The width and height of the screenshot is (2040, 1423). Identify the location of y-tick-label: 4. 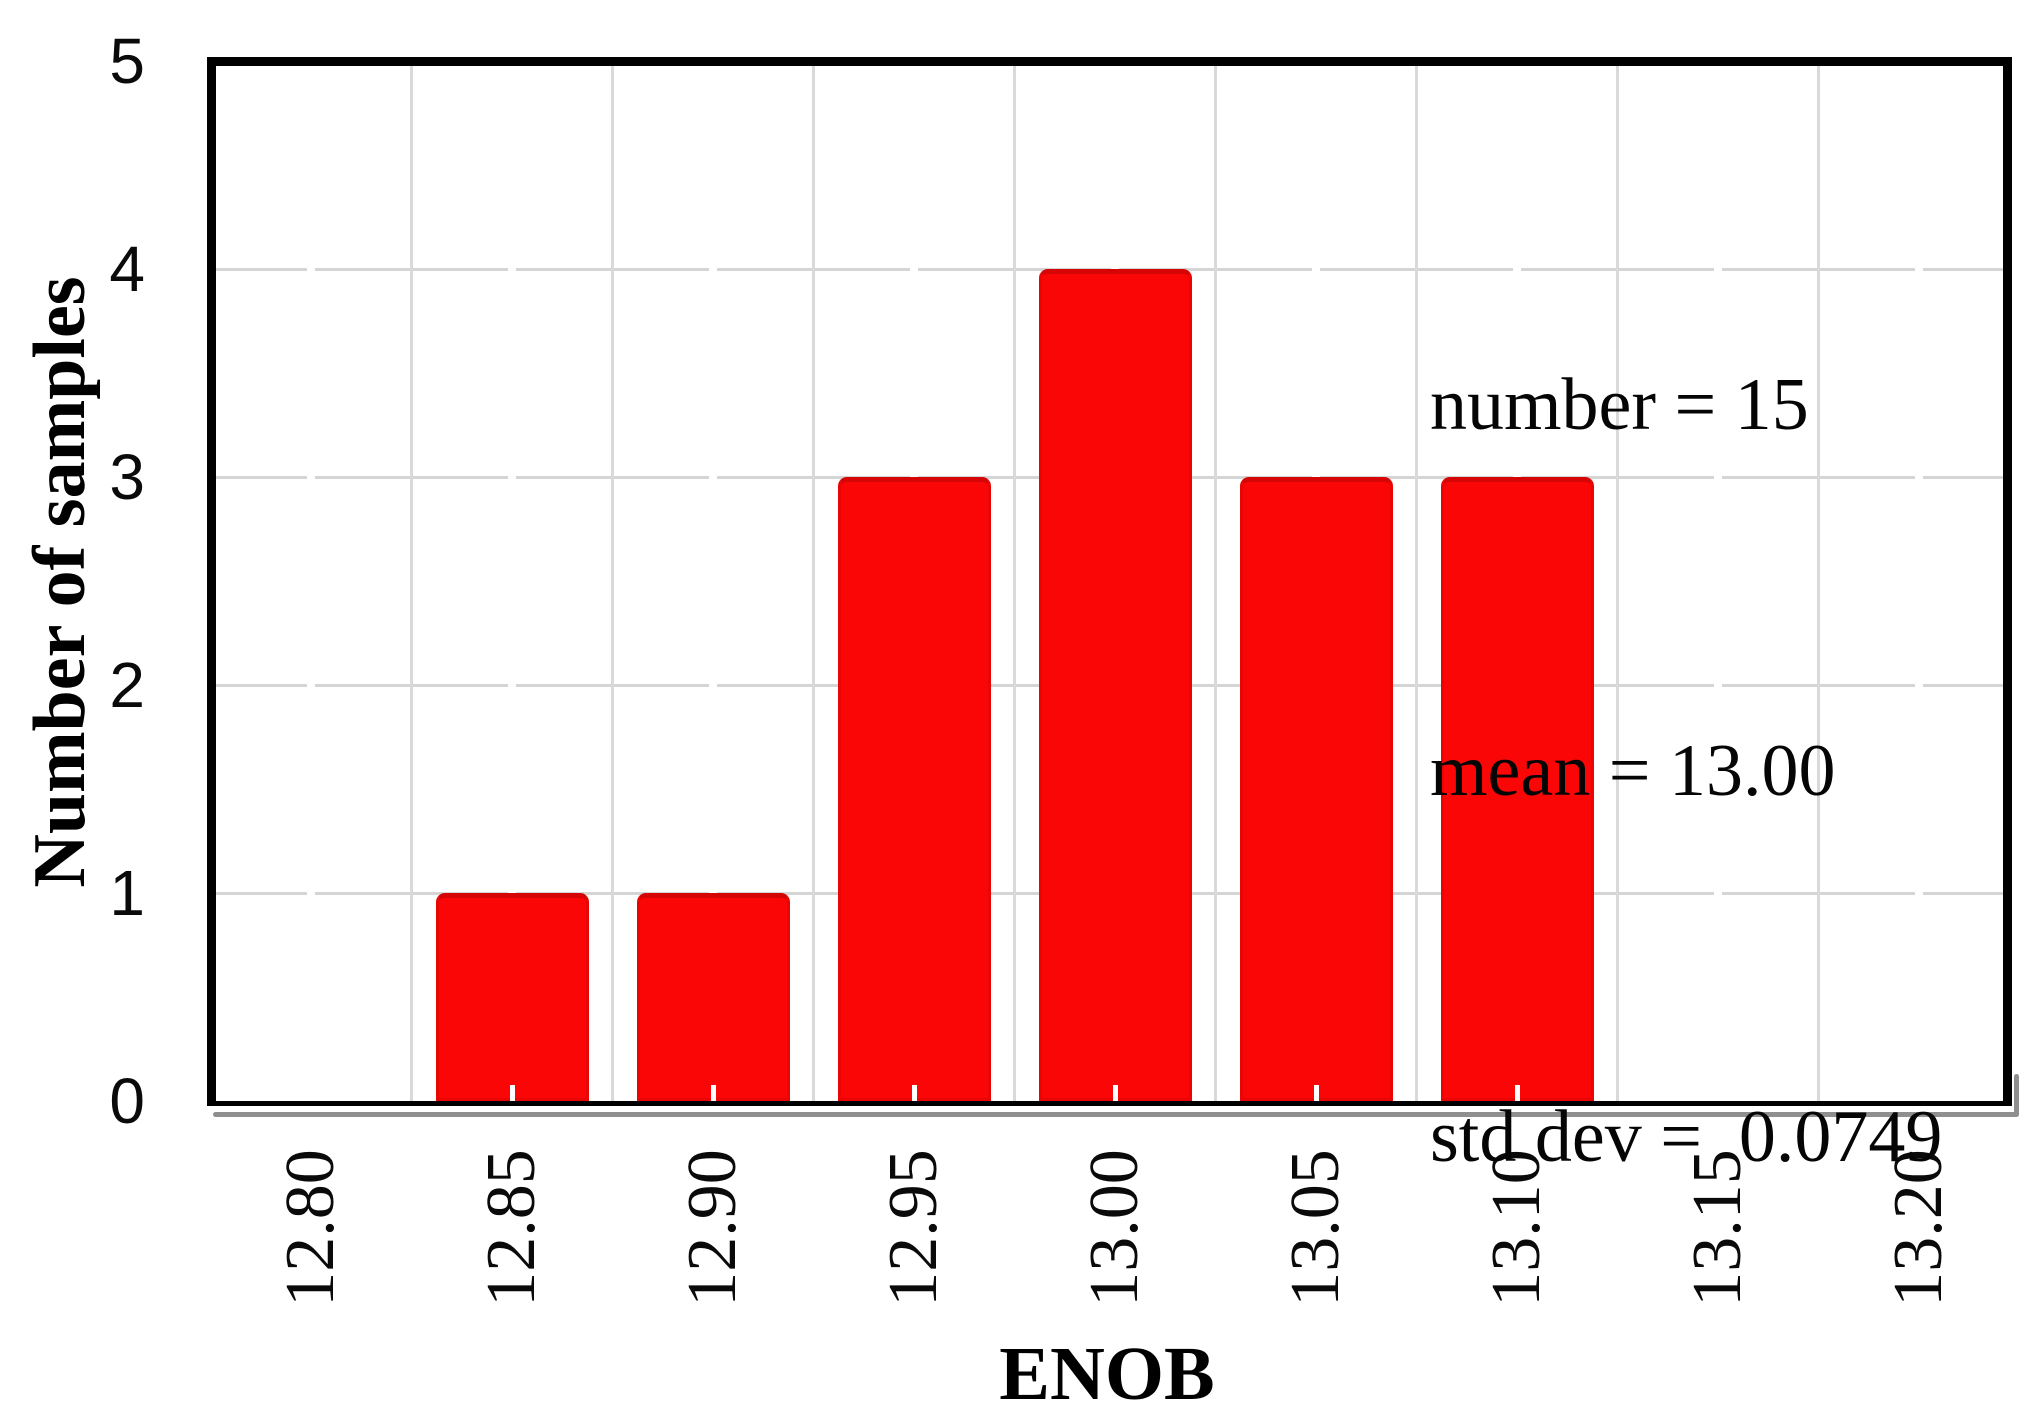
(127, 269).